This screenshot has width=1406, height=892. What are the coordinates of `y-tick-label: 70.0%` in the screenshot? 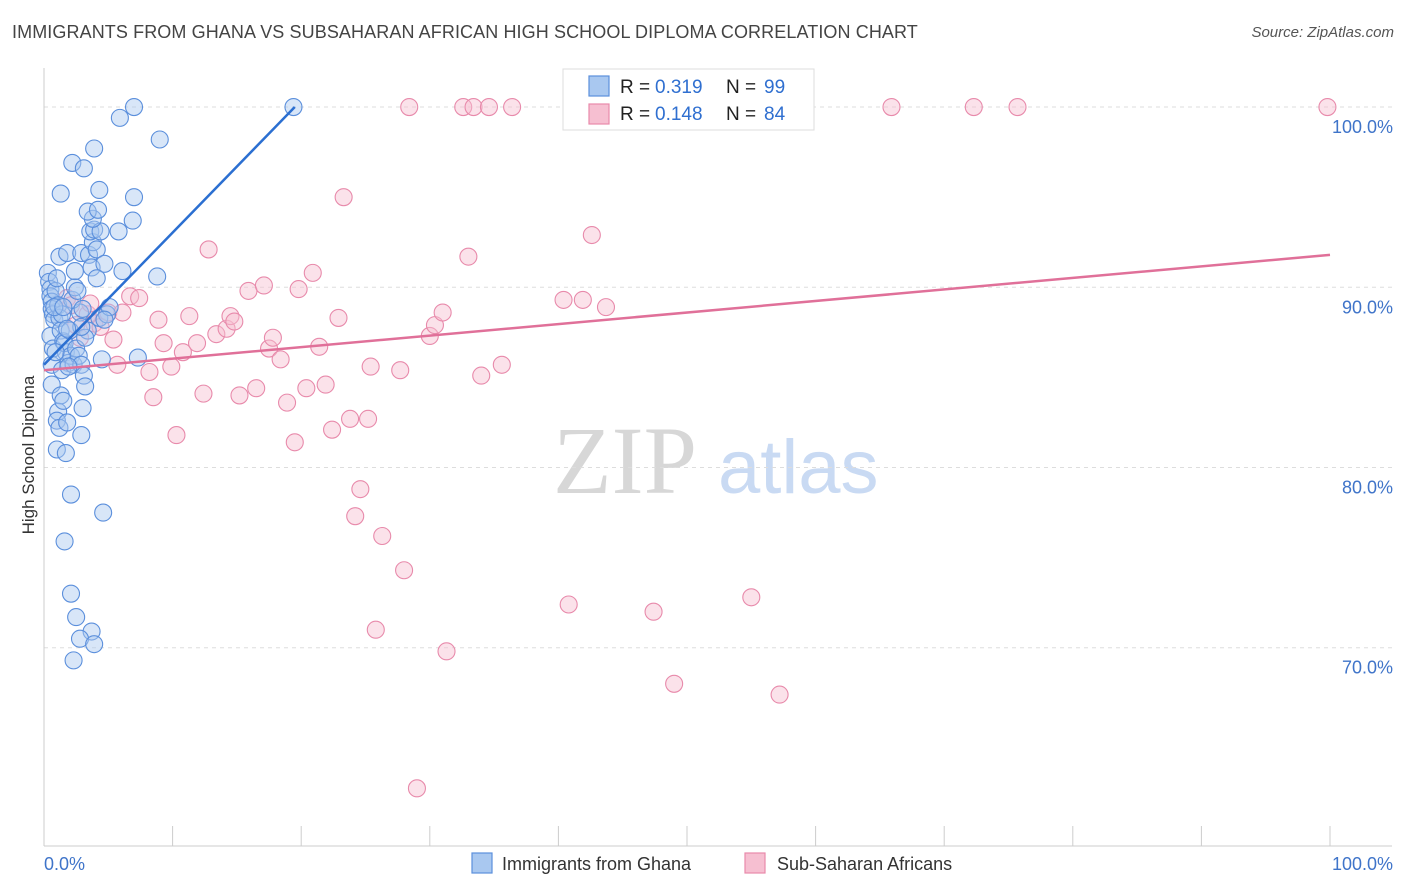 It's located at (1367, 668).